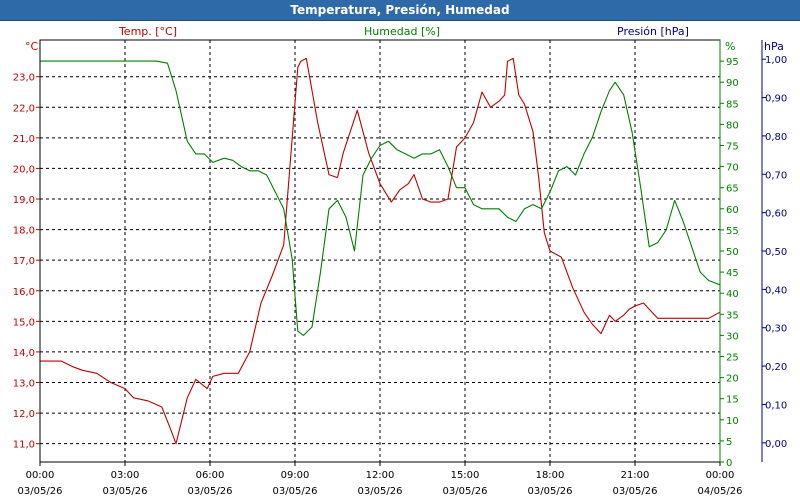 This screenshot has height=500, width=800. I want to click on pressure-tick-label: 0,00, so click(776, 444).